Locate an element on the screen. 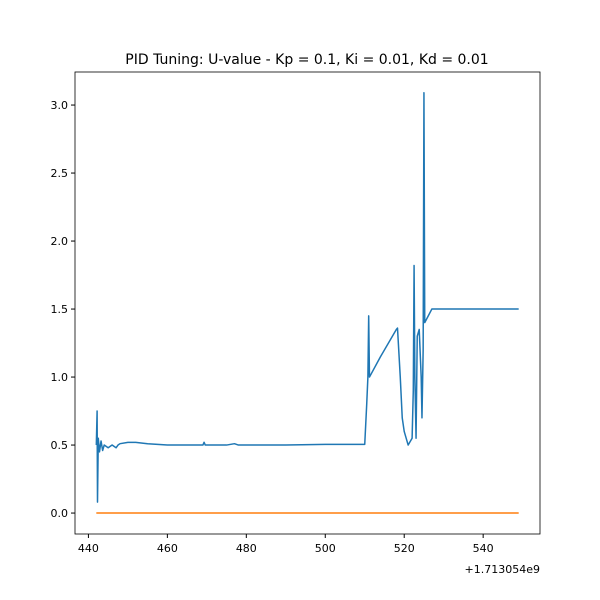  y-tick-label: 3.0 is located at coordinates (60, 105).